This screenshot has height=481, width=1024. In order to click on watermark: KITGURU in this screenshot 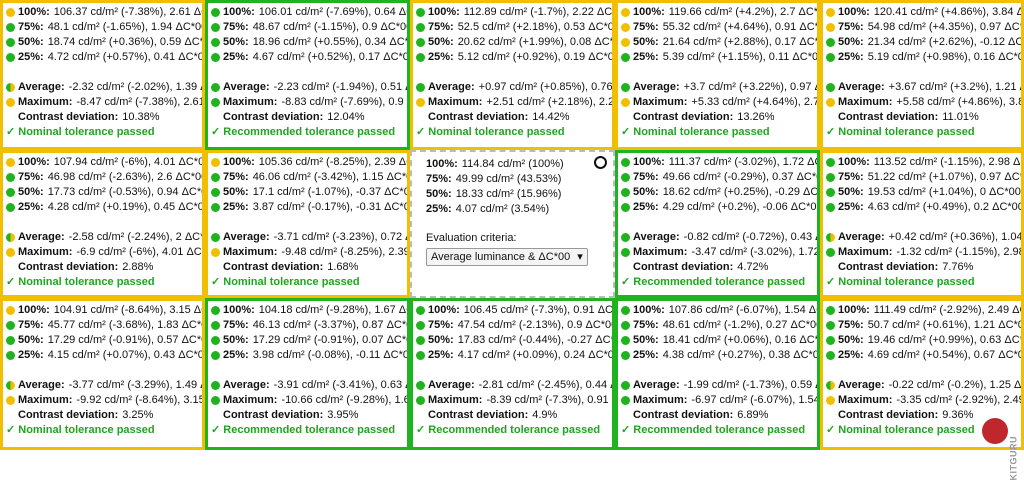, I will do `click(1013, 458)`.